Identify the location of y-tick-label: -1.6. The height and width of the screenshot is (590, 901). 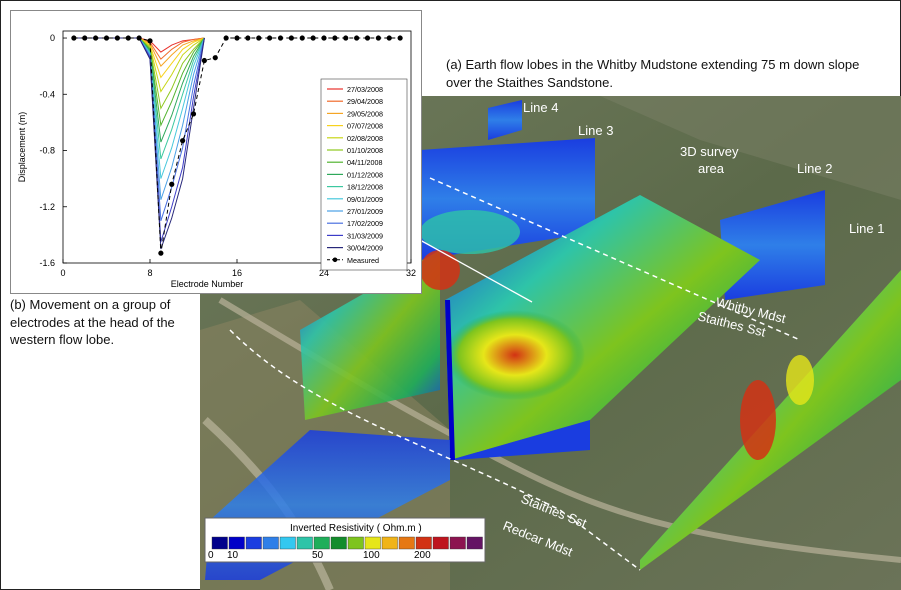
(47, 263).